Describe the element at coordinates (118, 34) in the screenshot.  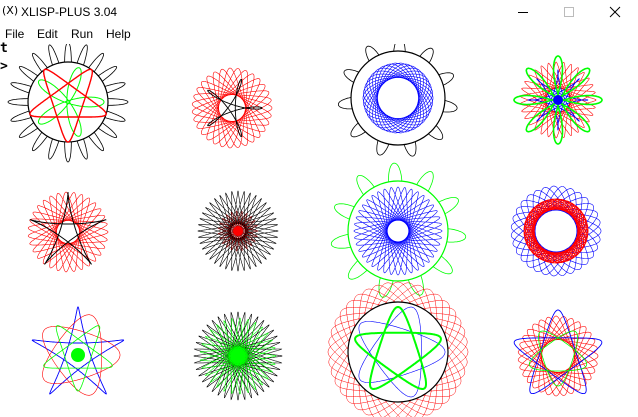
I see `menu-help: Help` at that location.